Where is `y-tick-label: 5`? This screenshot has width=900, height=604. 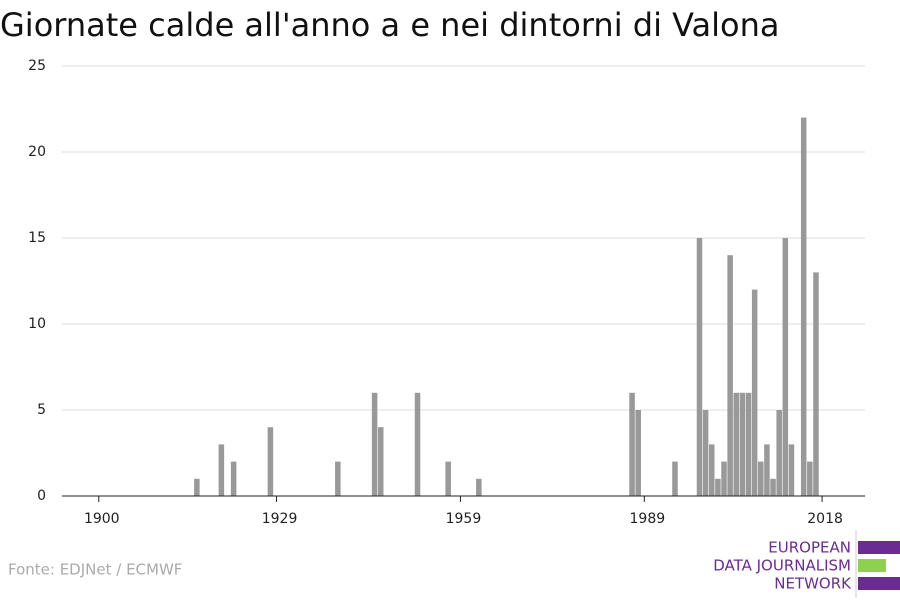
y-tick-label: 5 is located at coordinates (41, 410).